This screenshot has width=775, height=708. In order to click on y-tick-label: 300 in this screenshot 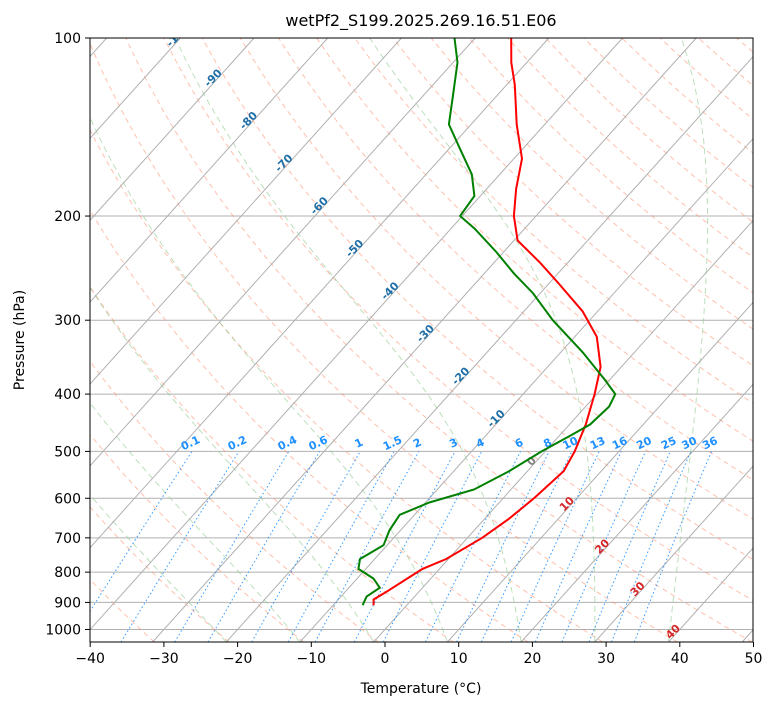, I will do `click(67, 321)`.